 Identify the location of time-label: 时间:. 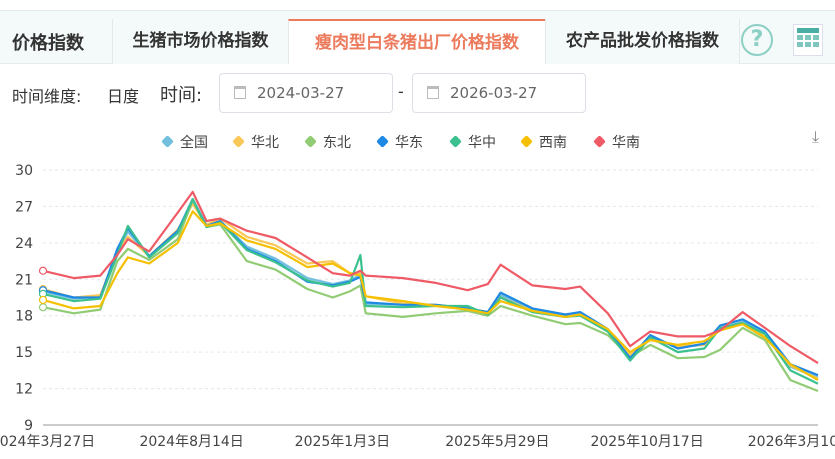
(181, 95).